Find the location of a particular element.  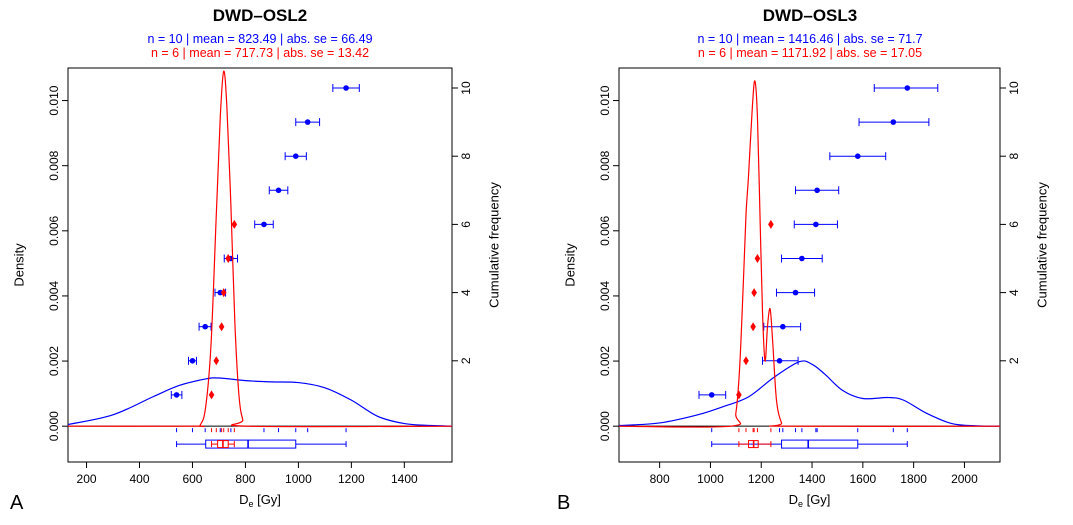

panel-a-xtick-label: 1200 is located at coordinates (351, 479).